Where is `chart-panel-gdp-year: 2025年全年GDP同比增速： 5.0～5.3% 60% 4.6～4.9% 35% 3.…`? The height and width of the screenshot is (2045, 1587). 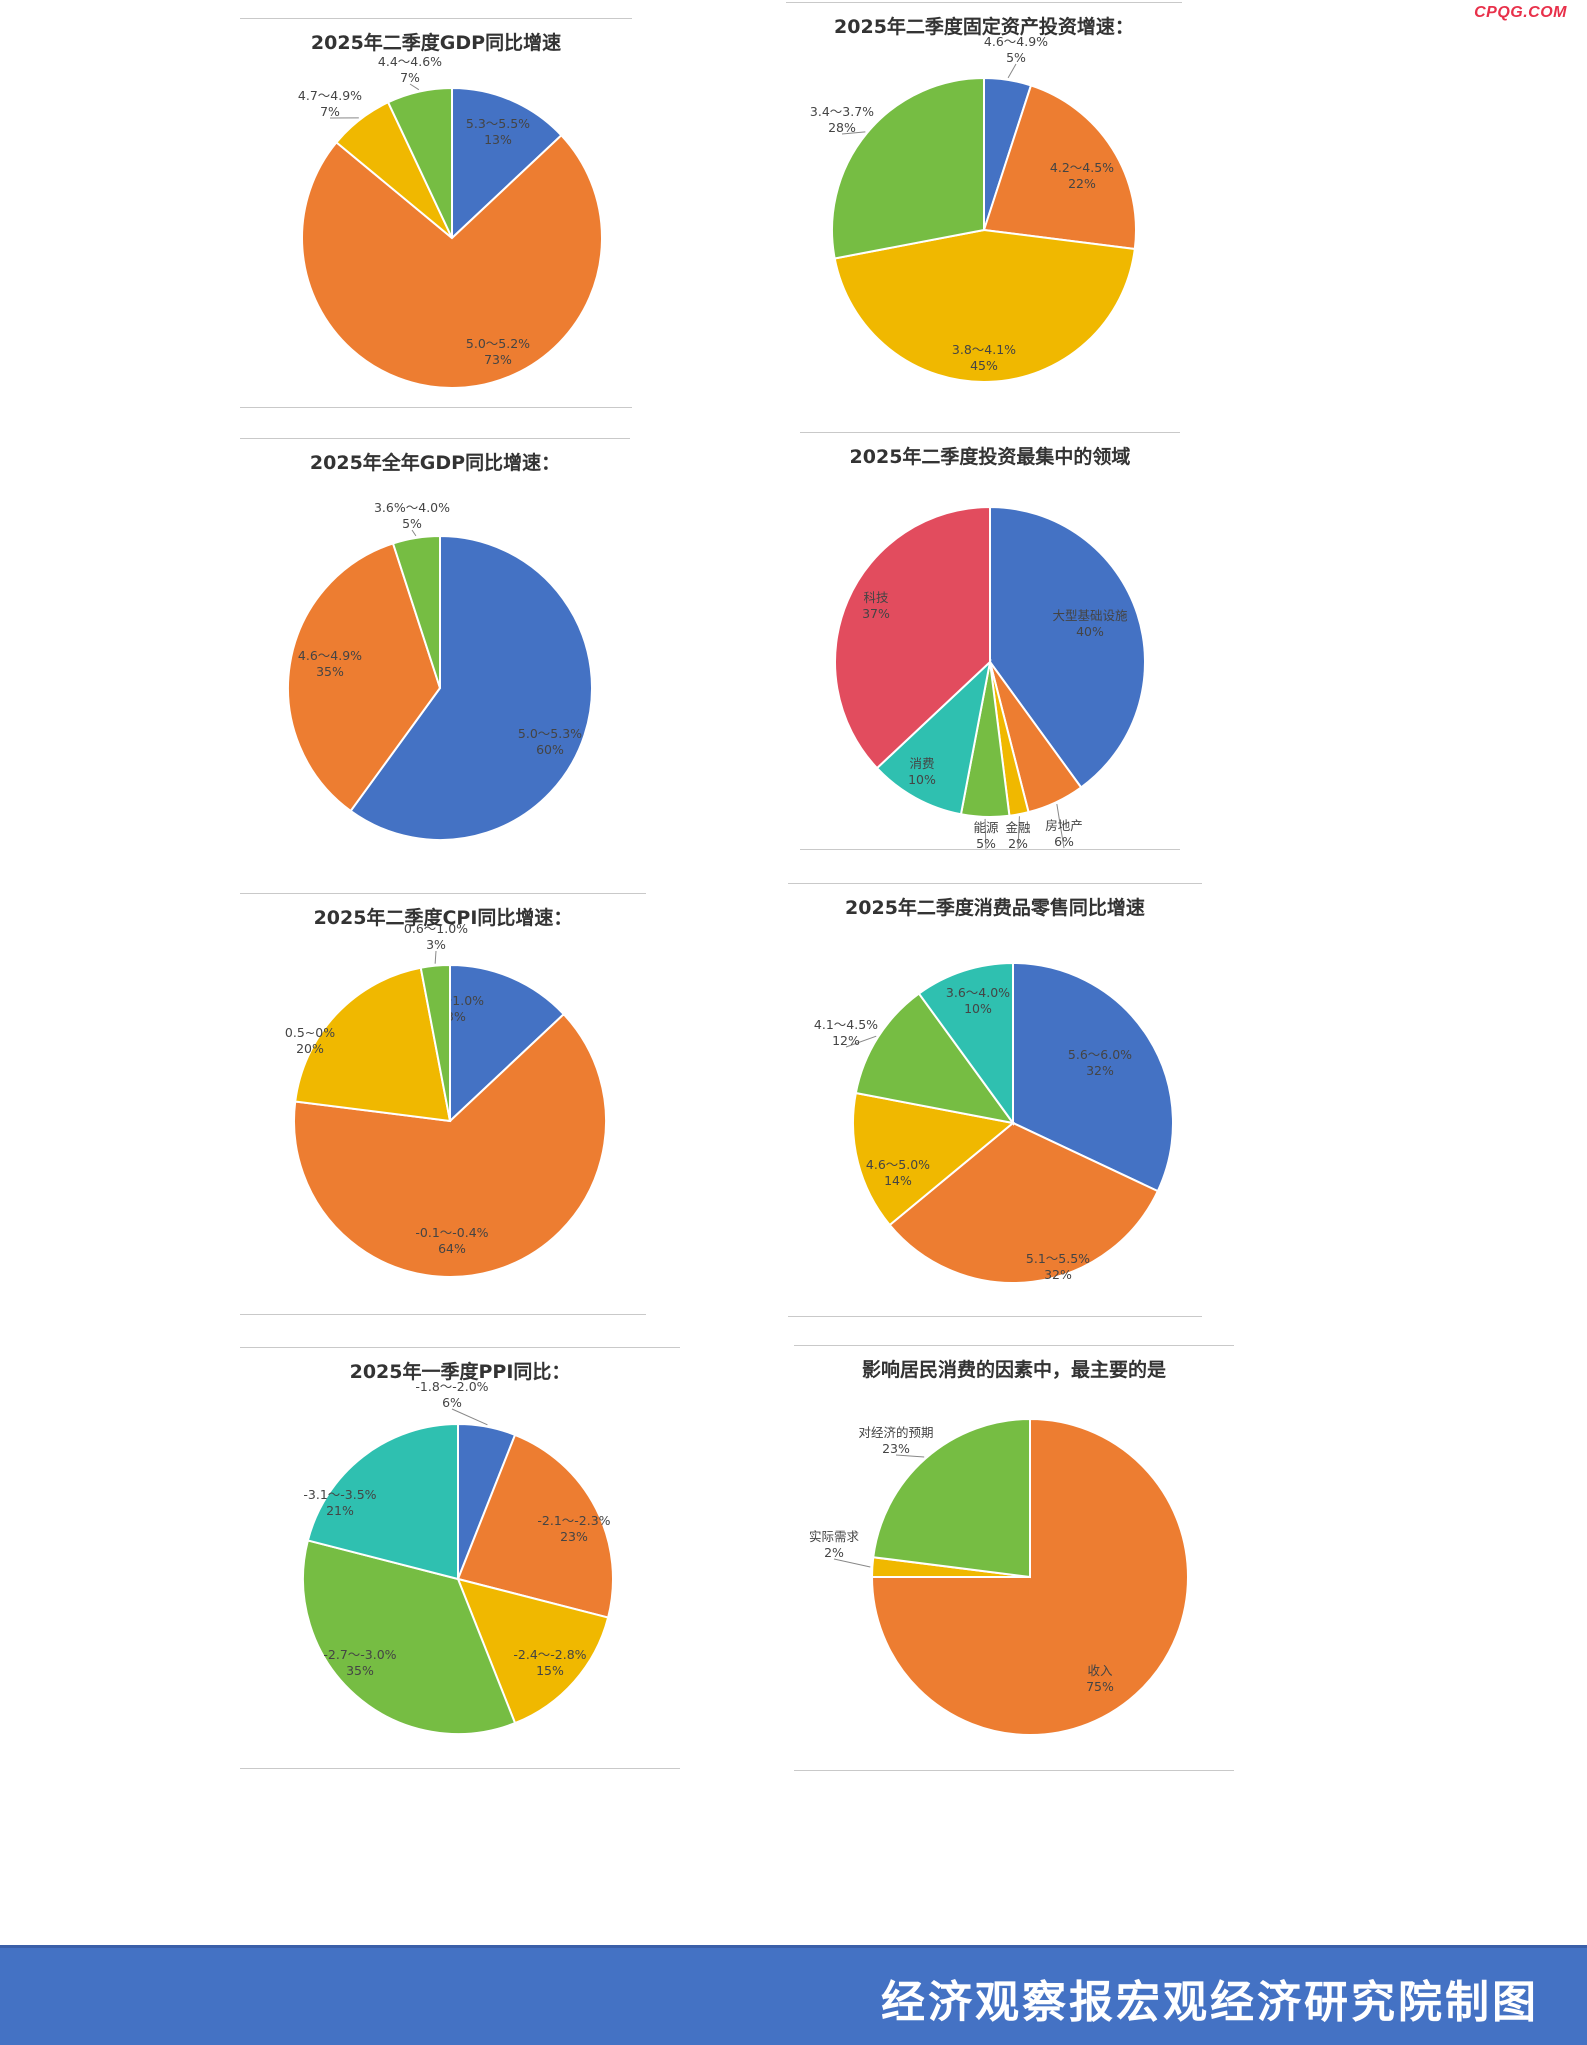 chart-panel-gdp-year: 2025年全年GDP同比增速： 5.0～5.3% 60% 4.6～4.9% 35% 3.… is located at coordinates (435, 648).